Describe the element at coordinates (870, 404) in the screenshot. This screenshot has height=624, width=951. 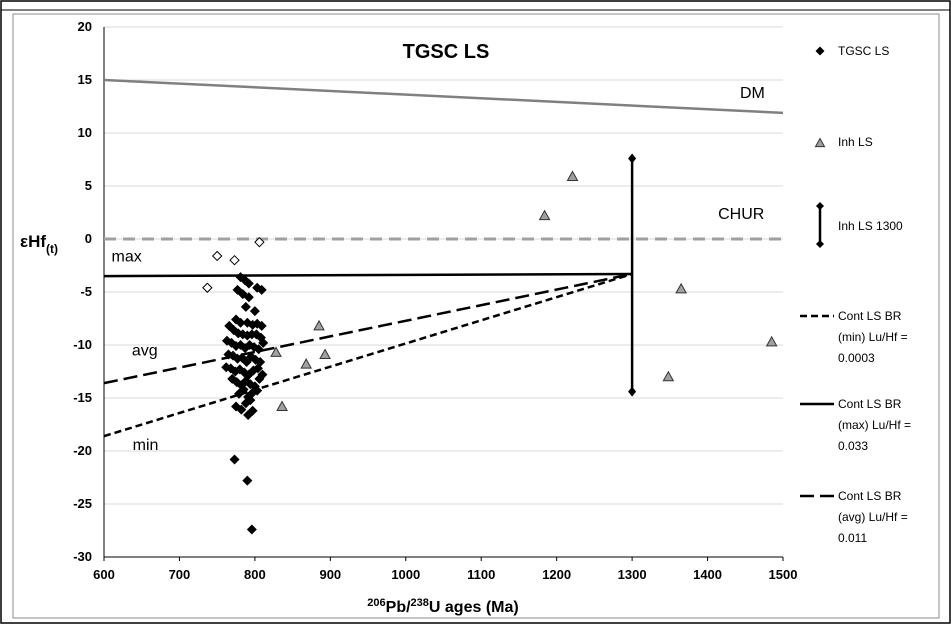
I see `legend-max-label: Cont LS BR` at that location.